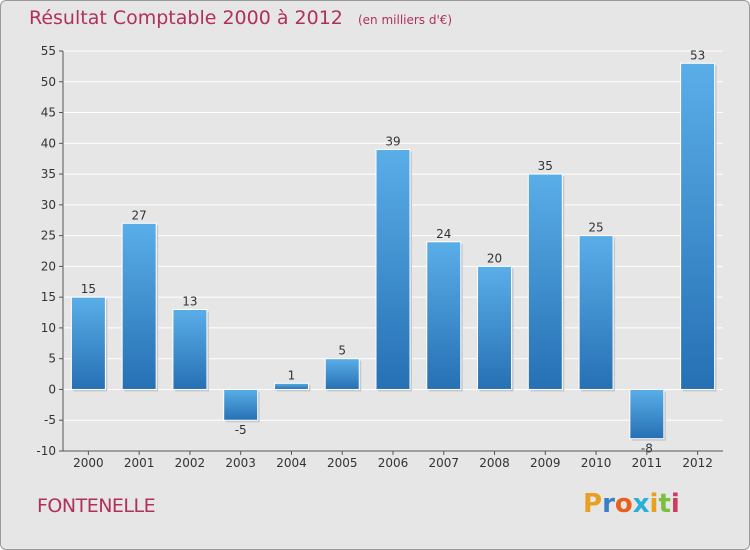 Image resolution: width=750 pixels, height=550 pixels. Describe the element at coordinates (48, 174) in the screenshot. I see `y-tick-label: 35` at that location.